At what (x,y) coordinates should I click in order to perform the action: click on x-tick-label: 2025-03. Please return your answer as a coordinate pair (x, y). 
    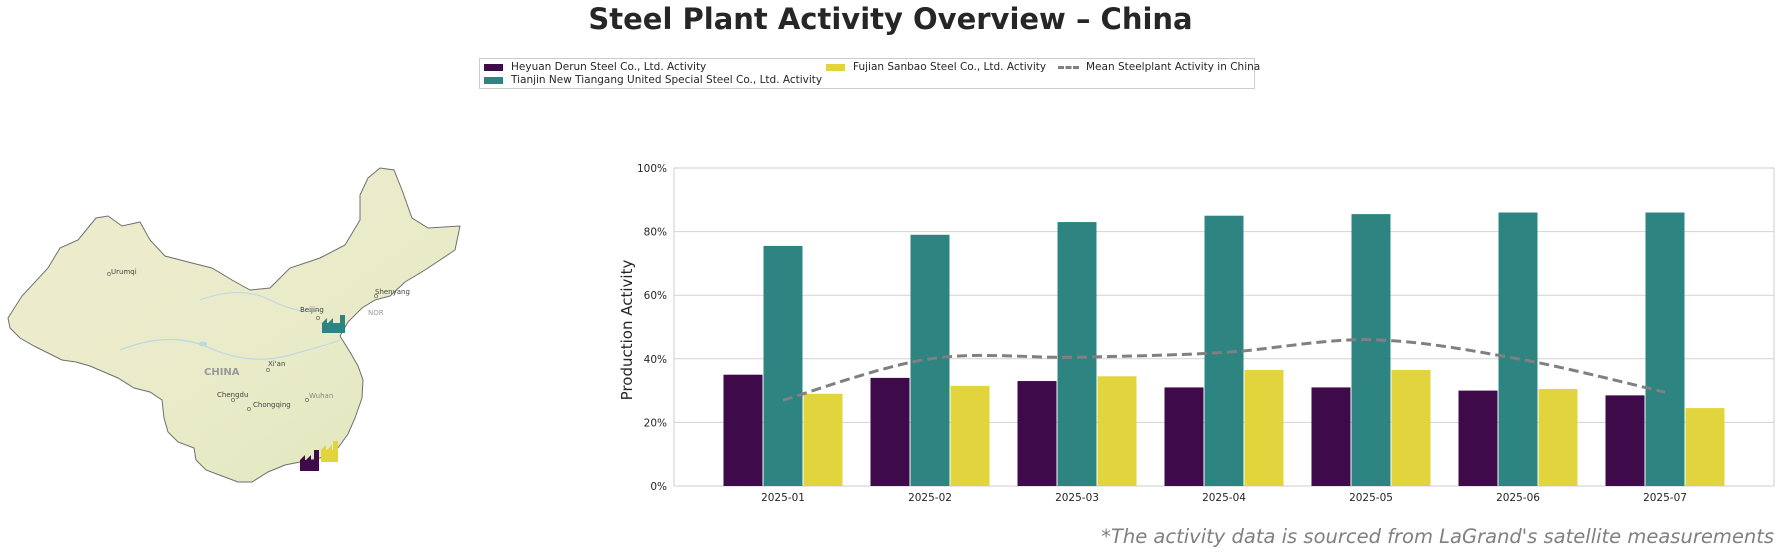
    Looking at the image, I should click on (1077, 498).